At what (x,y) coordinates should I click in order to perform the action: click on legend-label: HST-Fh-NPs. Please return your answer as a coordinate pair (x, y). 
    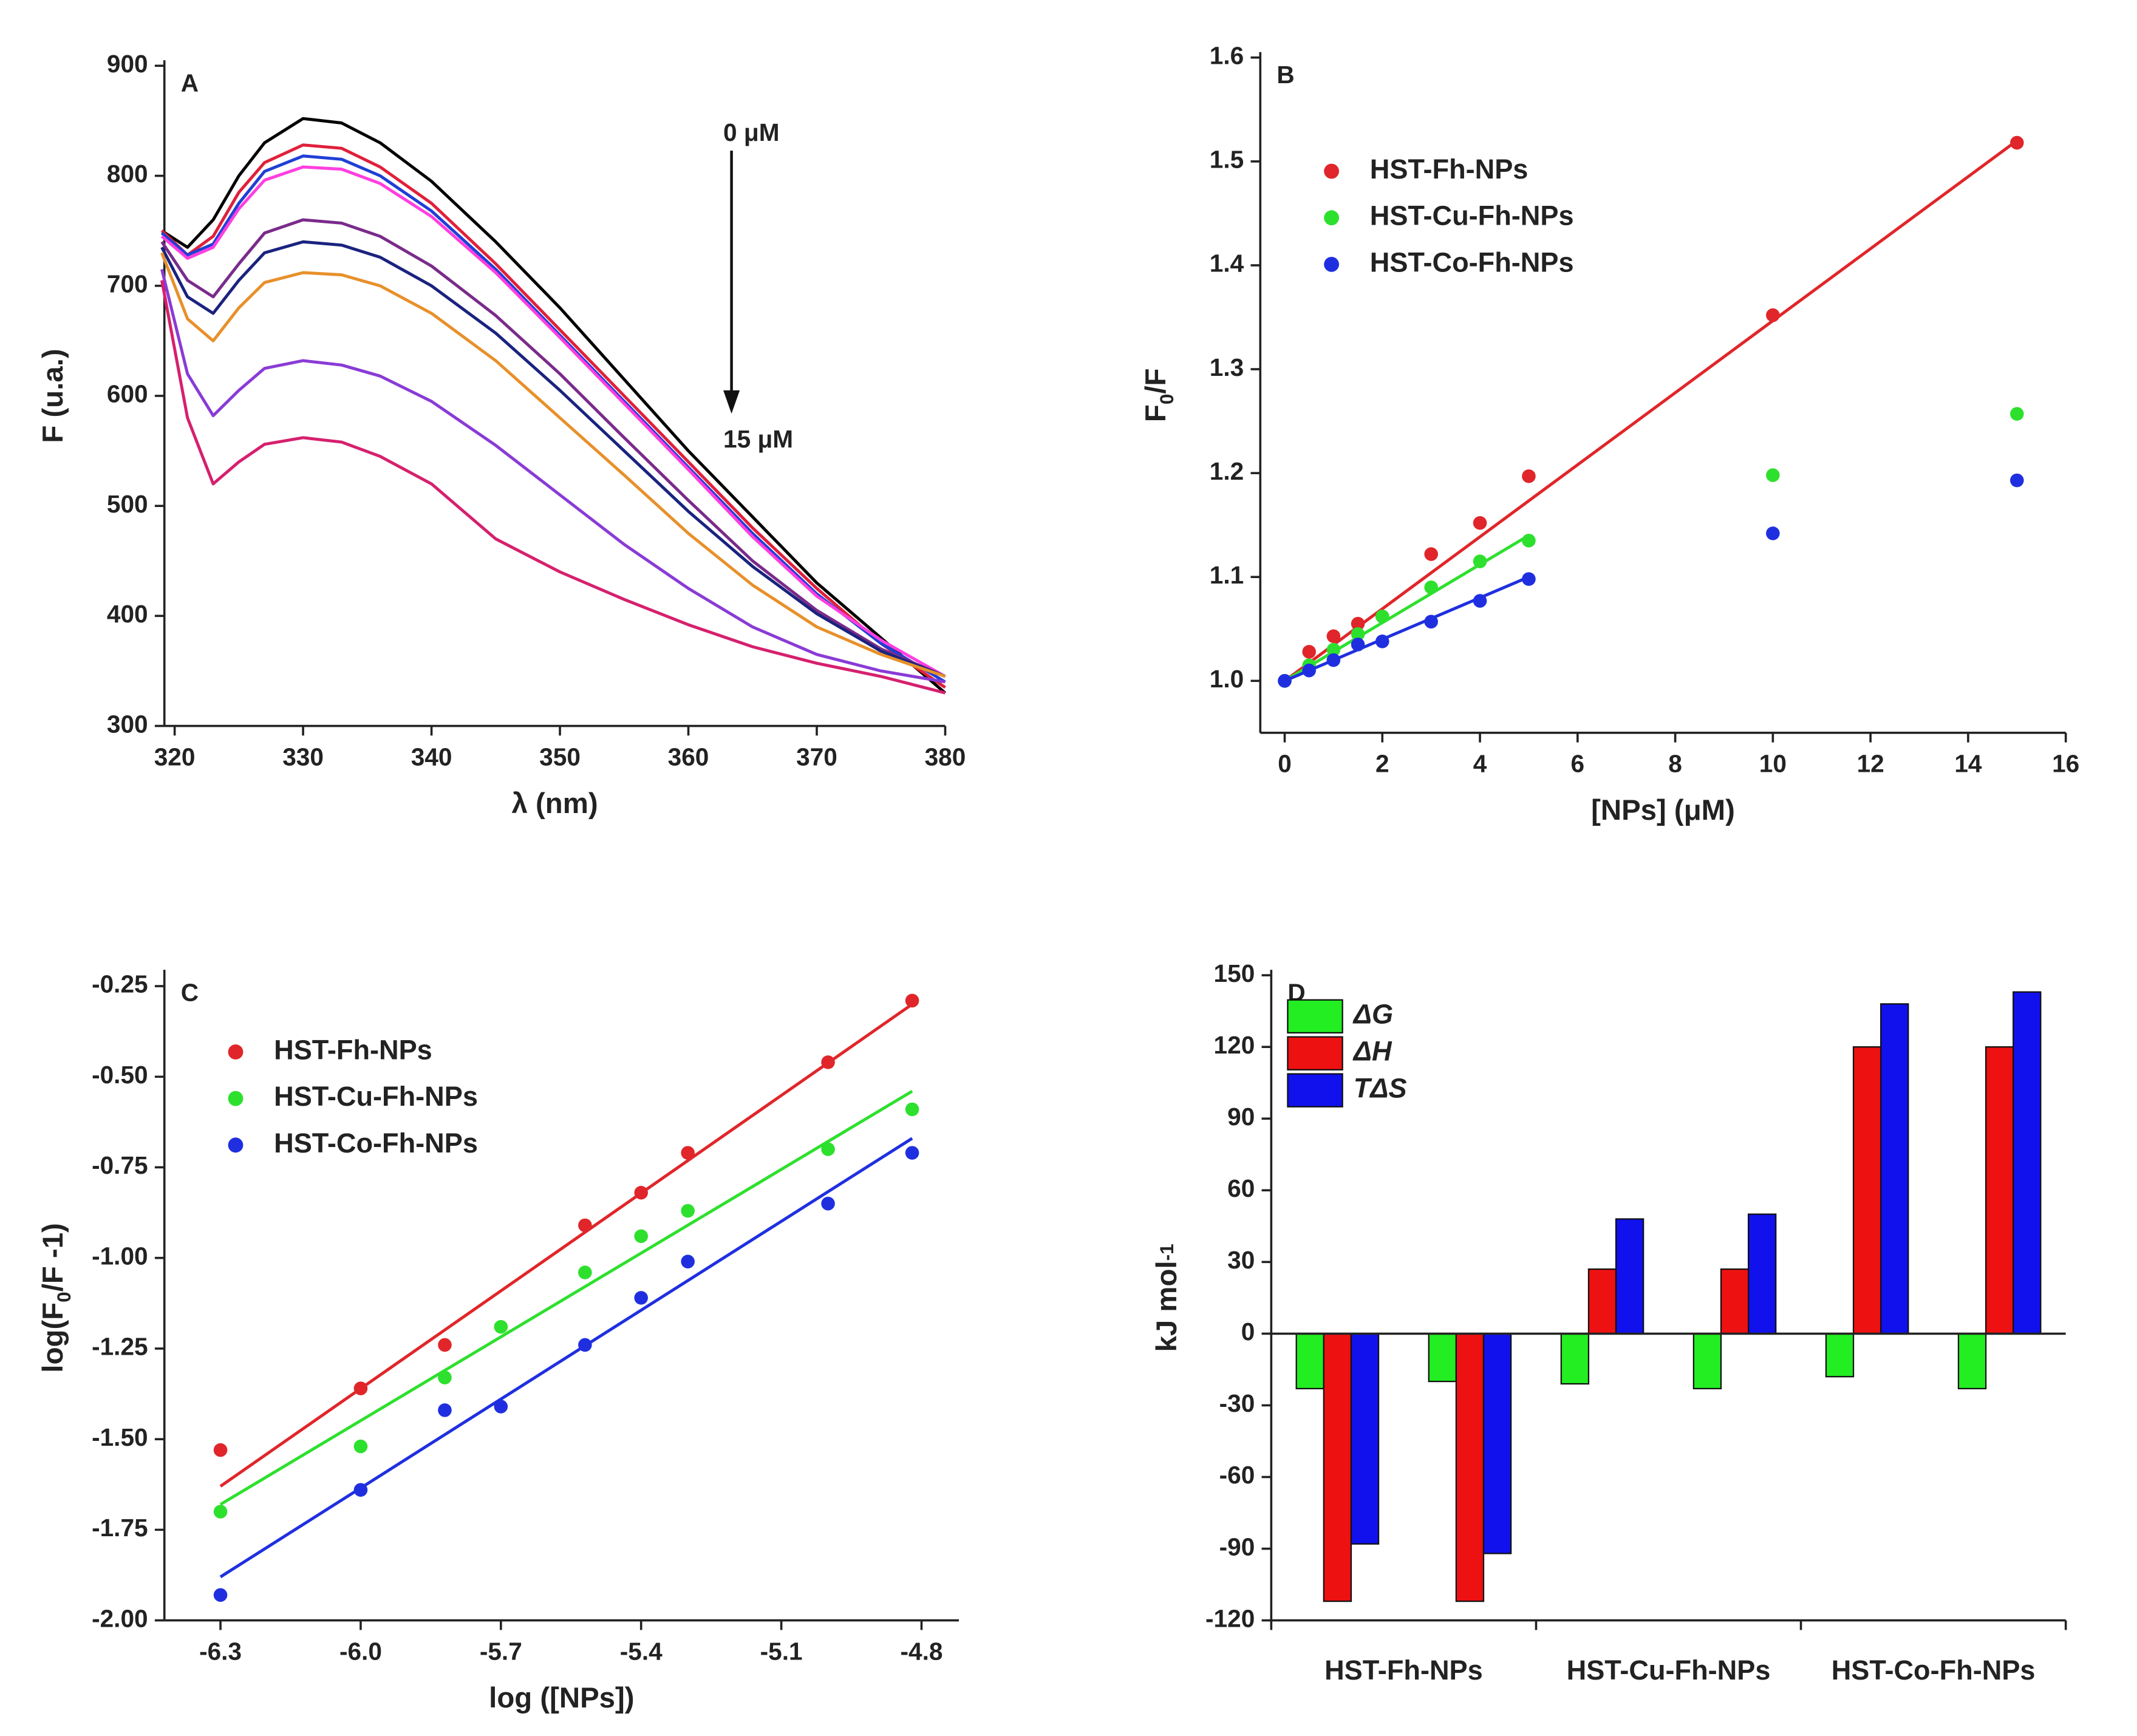
    Looking at the image, I should click on (353, 1049).